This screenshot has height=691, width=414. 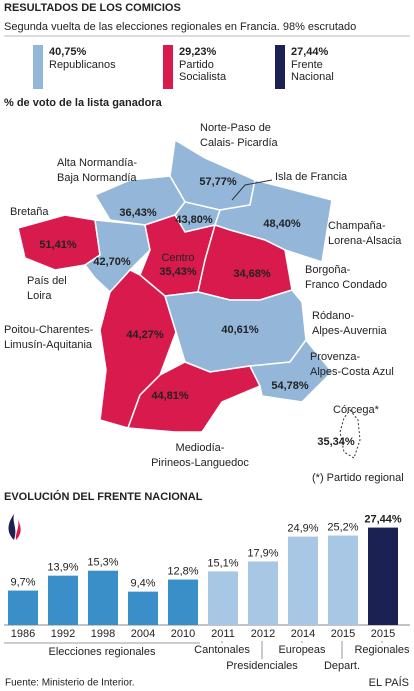 I want to click on value-label: 9,7%, so click(x=22, y=582).